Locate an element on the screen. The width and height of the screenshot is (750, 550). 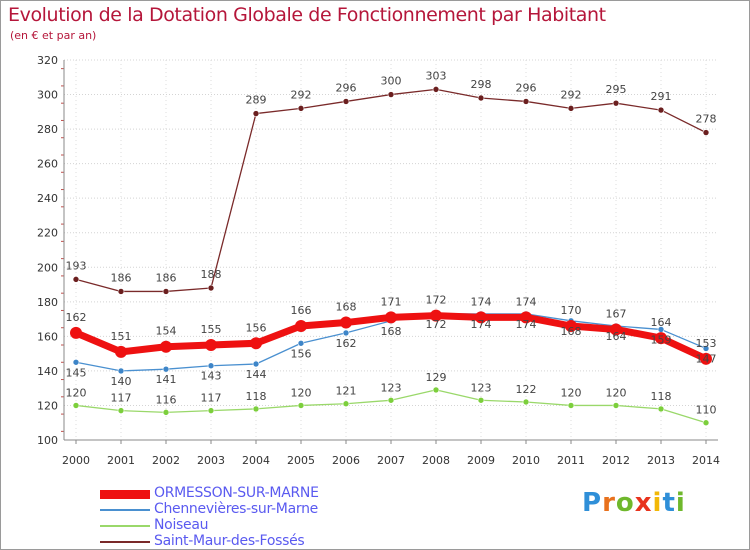
data-label-ormesson-sur-marne: 164 is located at coordinates (661, 322).